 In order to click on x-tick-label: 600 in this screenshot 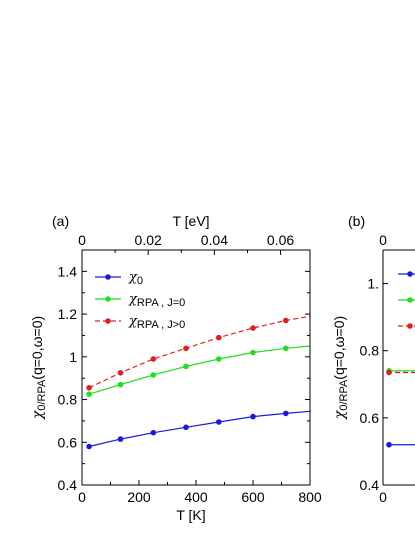, I will do `click(253, 497)`.